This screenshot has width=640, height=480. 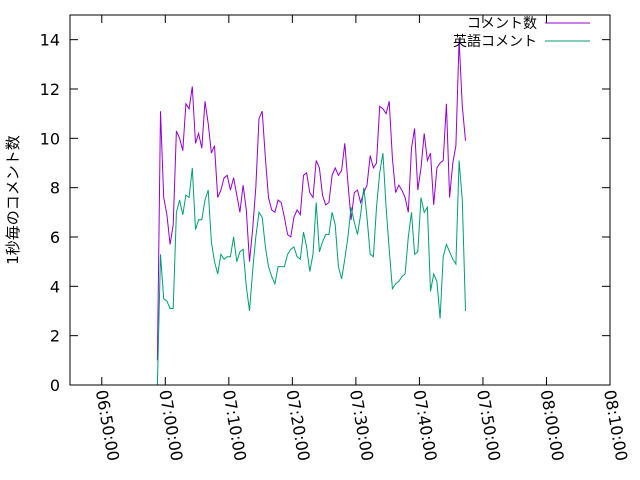 I want to click on y-axis-label: 1秒毎のコメント数, so click(x=13, y=200).